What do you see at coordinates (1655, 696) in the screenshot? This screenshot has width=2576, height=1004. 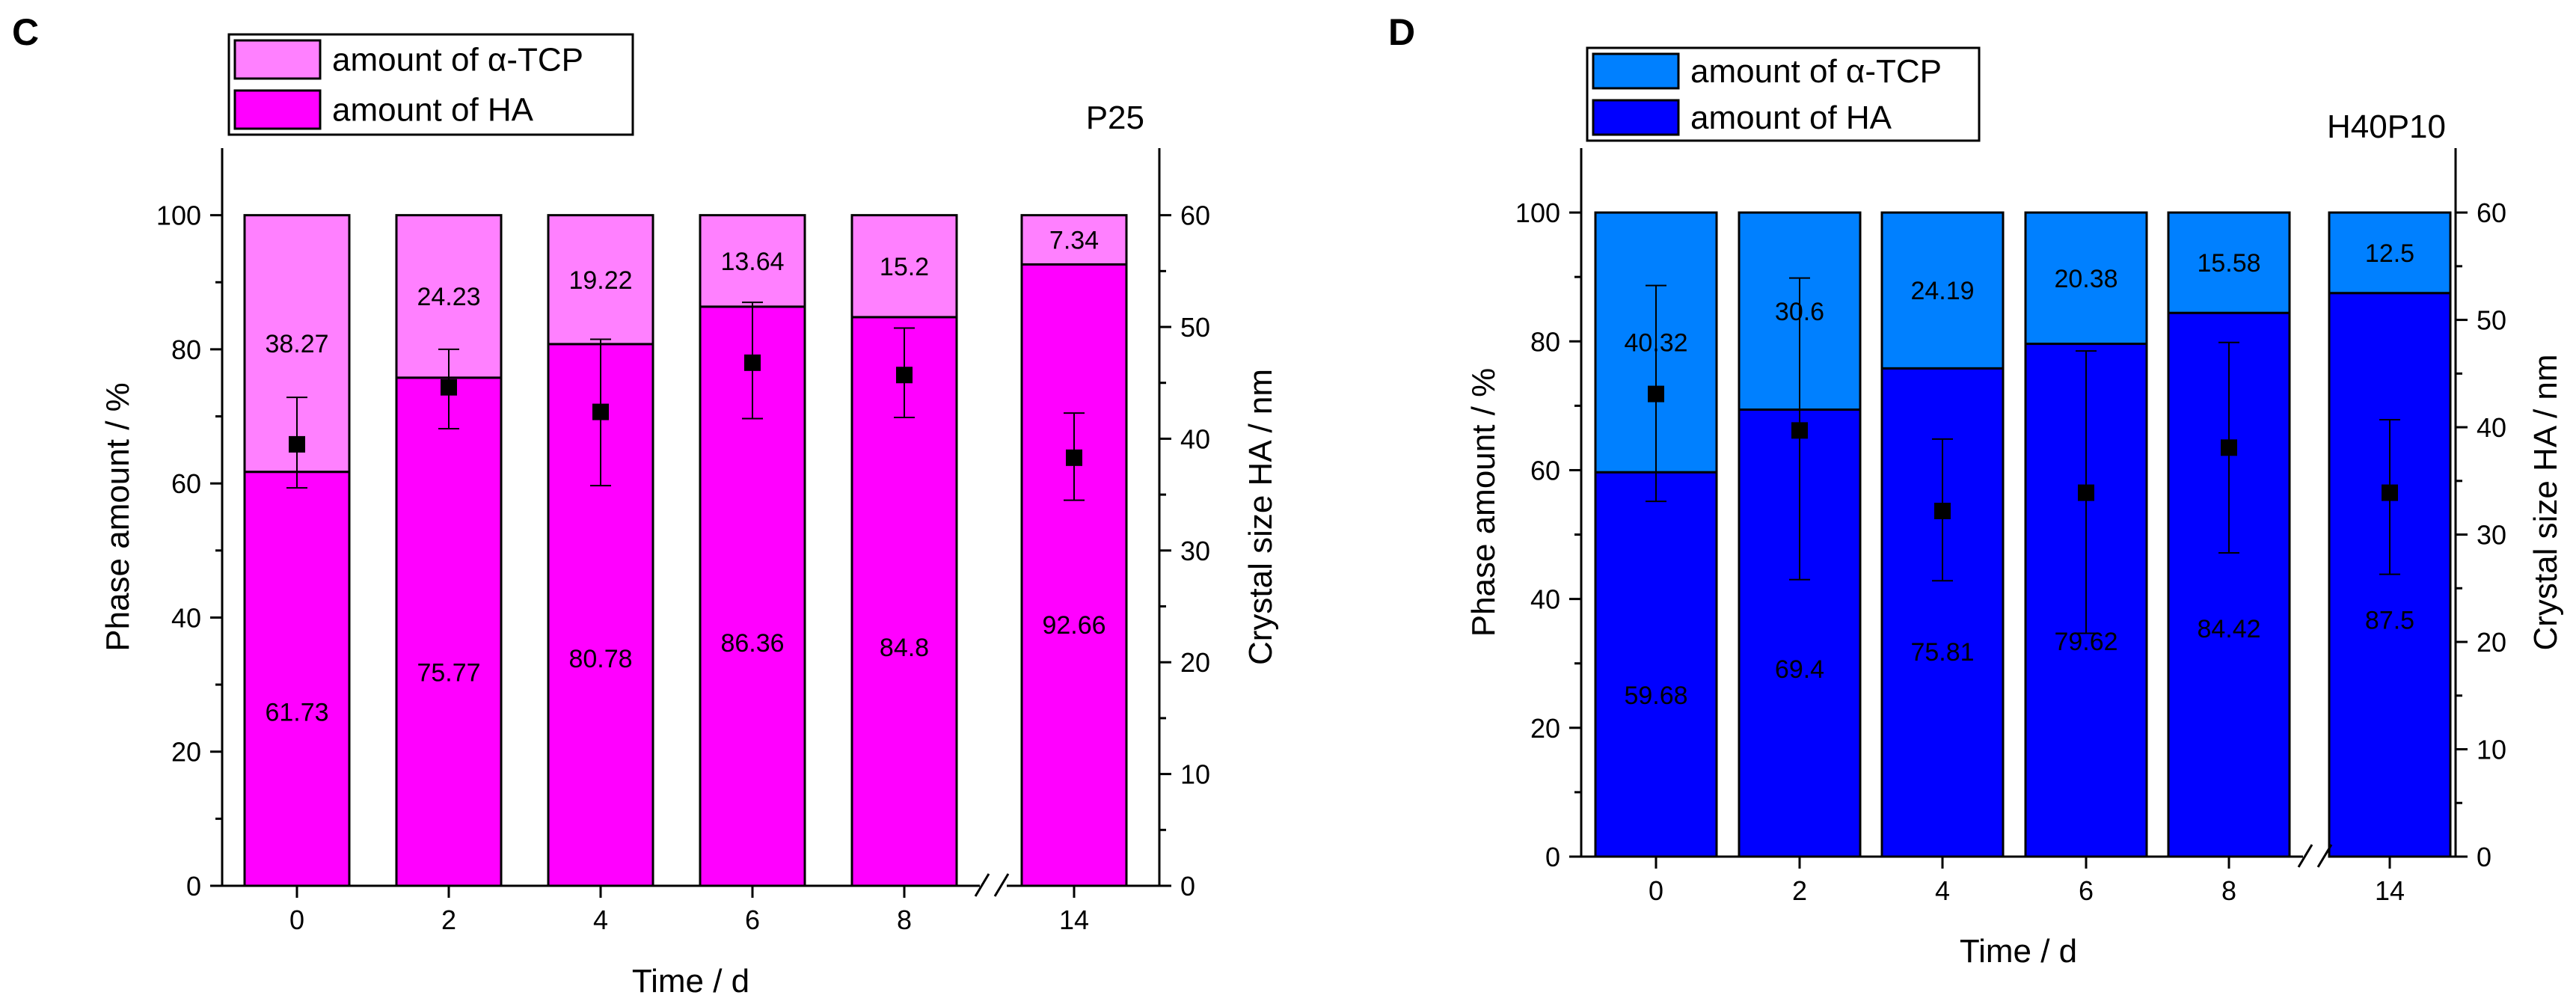 I see `data-label-ha: 59.68` at bounding box center [1655, 696].